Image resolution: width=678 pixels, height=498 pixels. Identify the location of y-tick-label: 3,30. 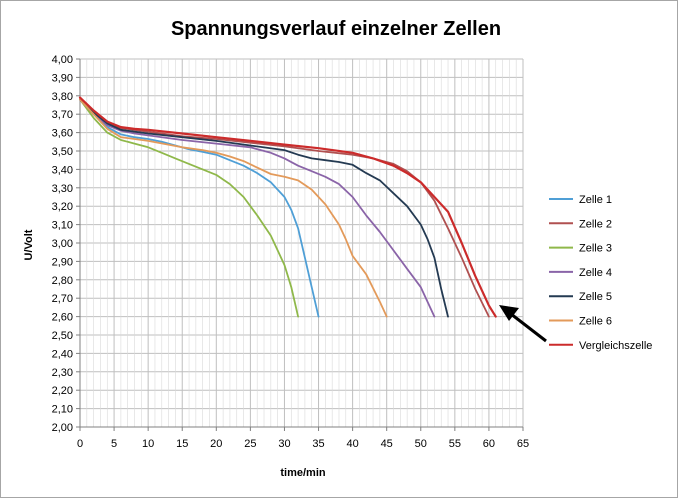
(62, 189).